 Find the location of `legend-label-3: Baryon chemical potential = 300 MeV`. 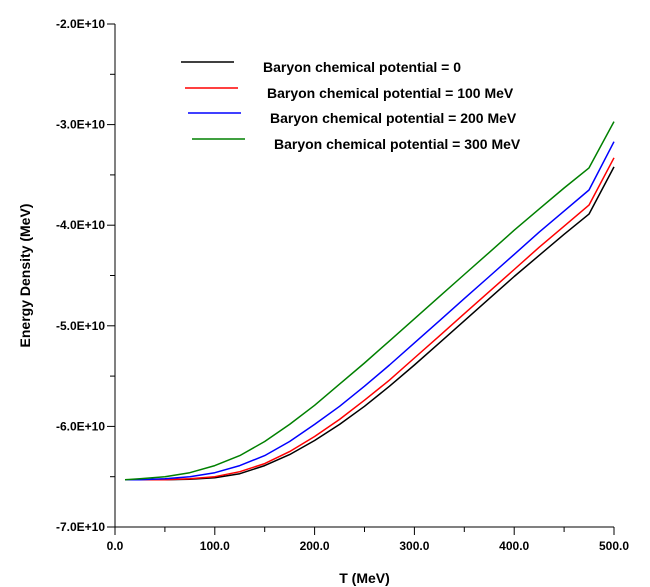

legend-label-3: Baryon chemical potential = 300 MeV is located at coordinates (397, 144).